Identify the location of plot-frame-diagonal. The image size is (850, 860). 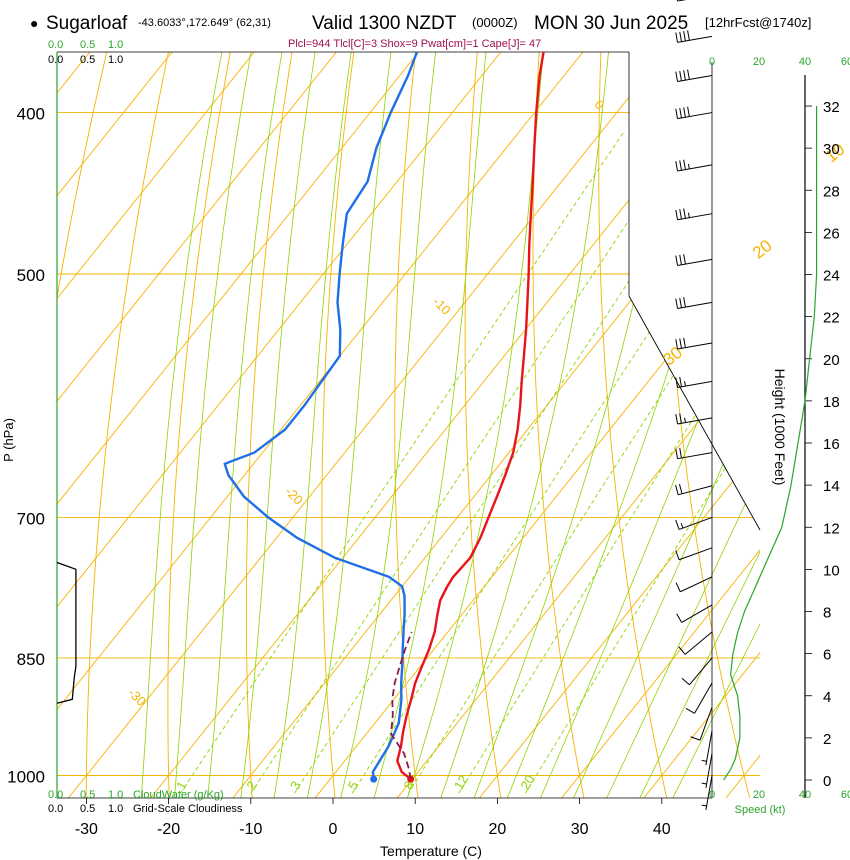
(694, 413).